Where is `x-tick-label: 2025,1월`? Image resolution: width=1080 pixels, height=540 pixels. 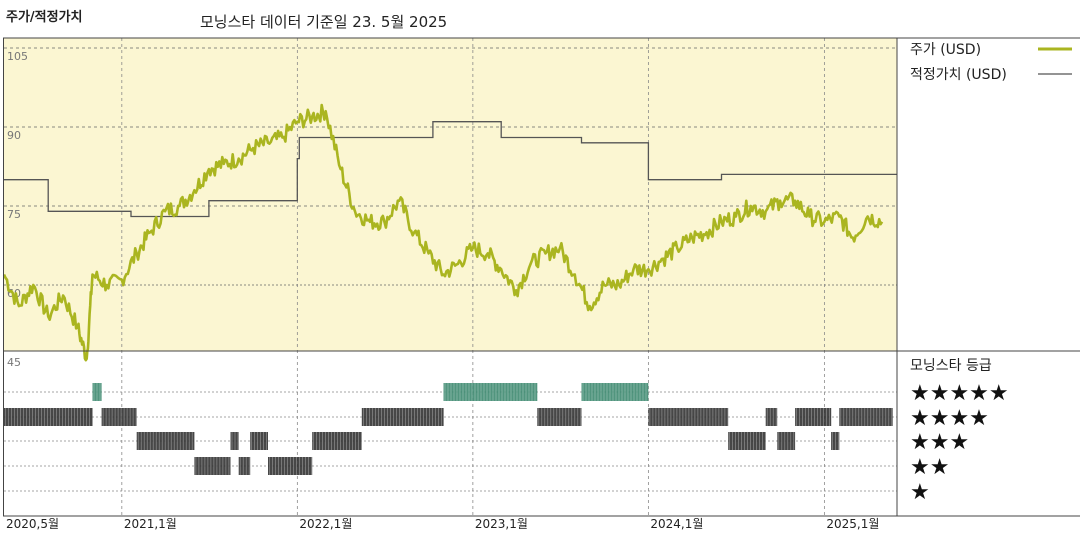
x-tick-label: 2025,1월 is located at coordinates (852, 524).